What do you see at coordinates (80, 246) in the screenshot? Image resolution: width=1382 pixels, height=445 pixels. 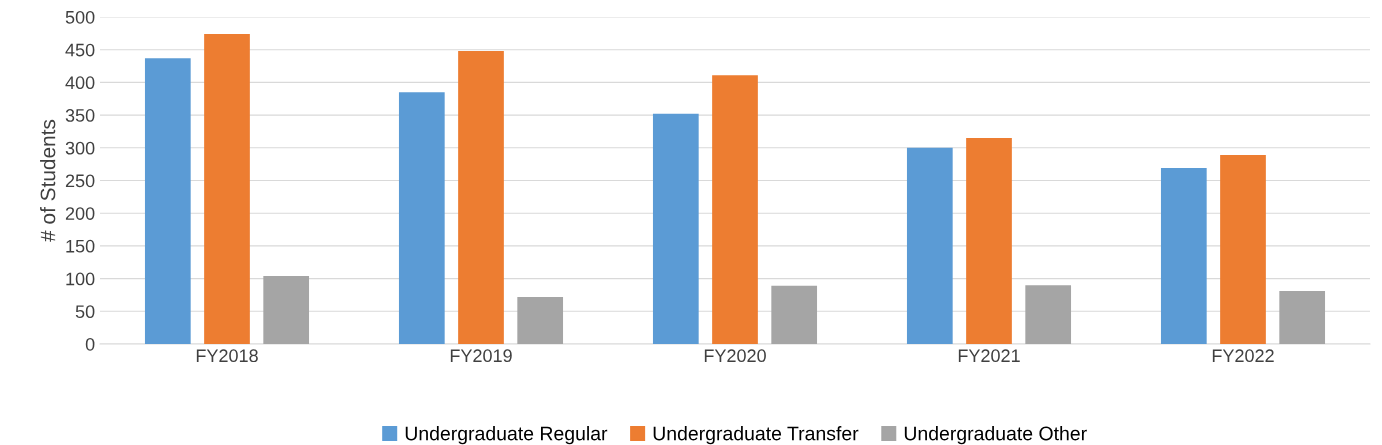 I see `y-tick-label: 150` at bounding box center [80, 246].